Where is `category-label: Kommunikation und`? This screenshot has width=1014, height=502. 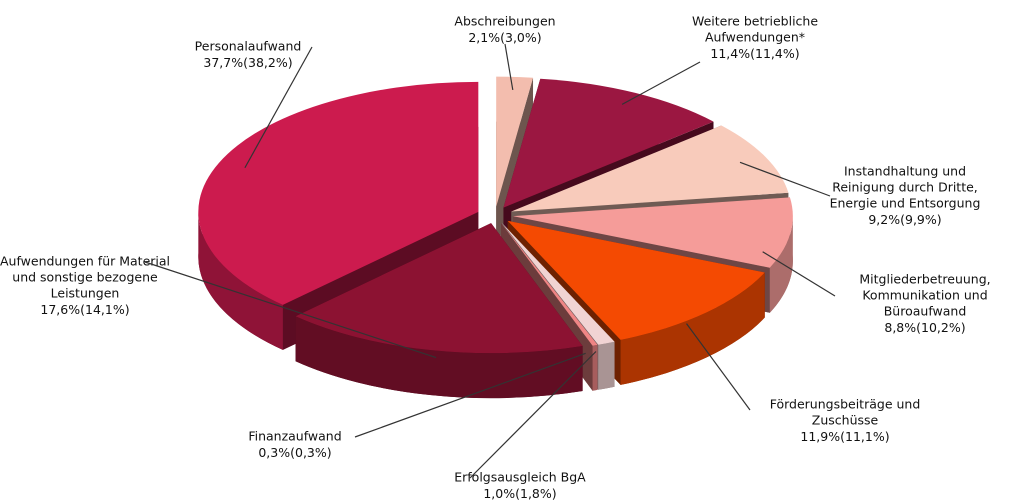
category-label: Kommunikation und is located at coordinates (924, 295).